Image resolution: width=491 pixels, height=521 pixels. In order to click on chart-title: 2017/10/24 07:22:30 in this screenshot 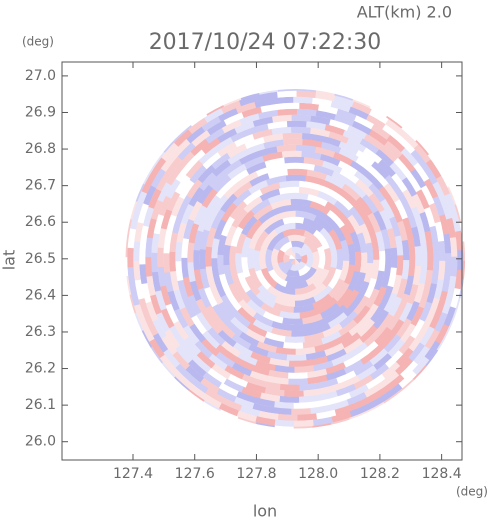, I will do `click(265, 42)`.